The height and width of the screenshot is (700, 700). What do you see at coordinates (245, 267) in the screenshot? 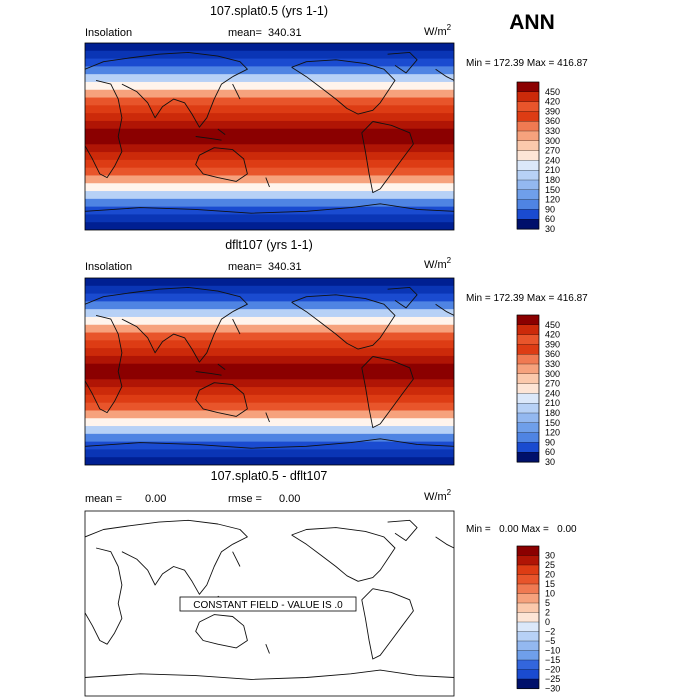
I see `mean-label: mean=` at bounding box center [245, 267].